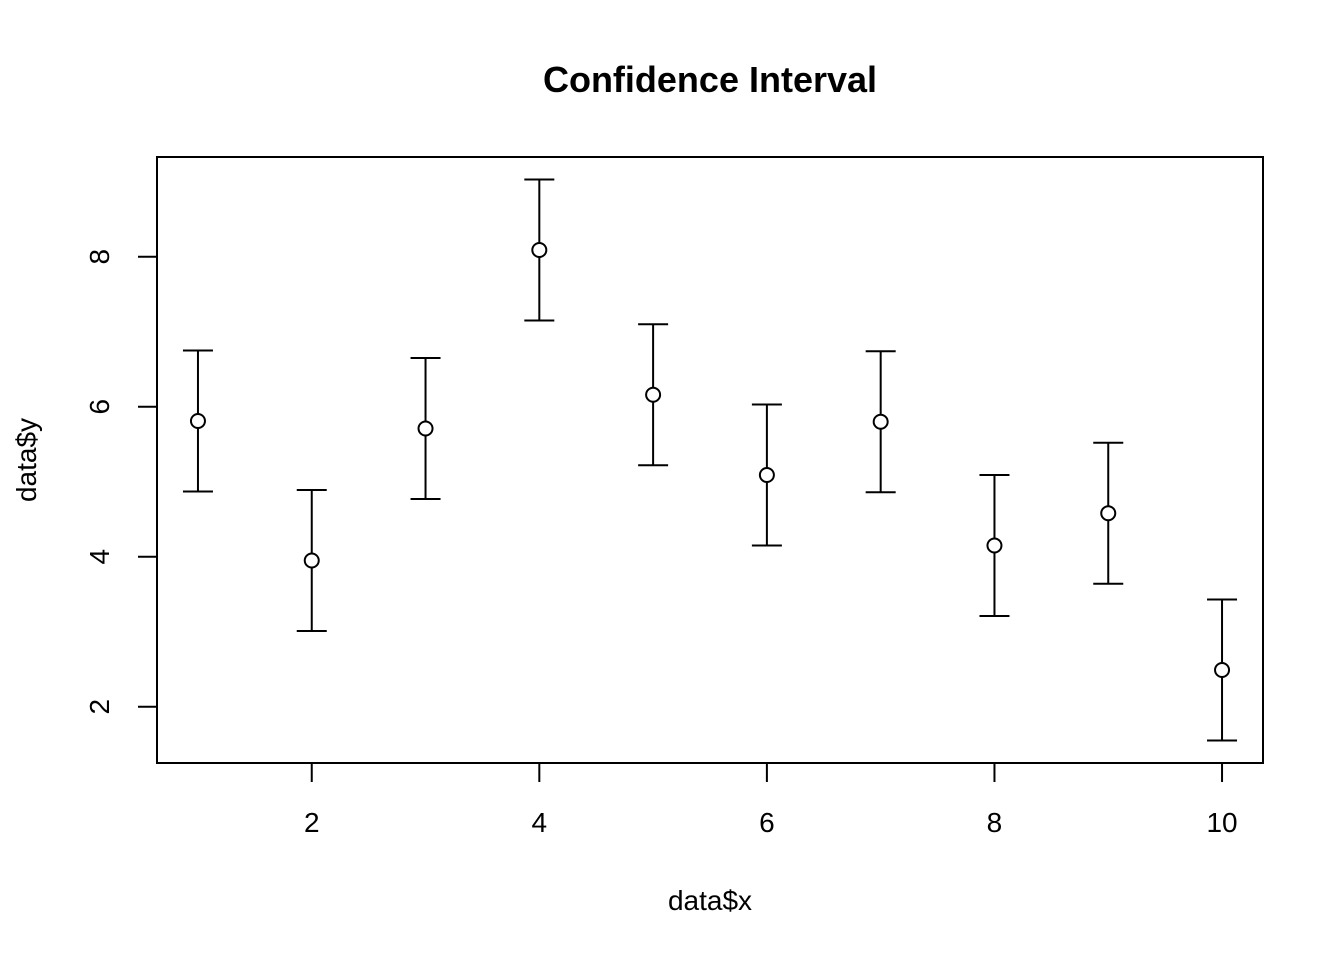 The width and height of the screenshot is (1344, 960). What do you see at coordinates (99, 707) in the screenshot?
I see `y-tick-label-2: 2` at bounding box center [99, 707].